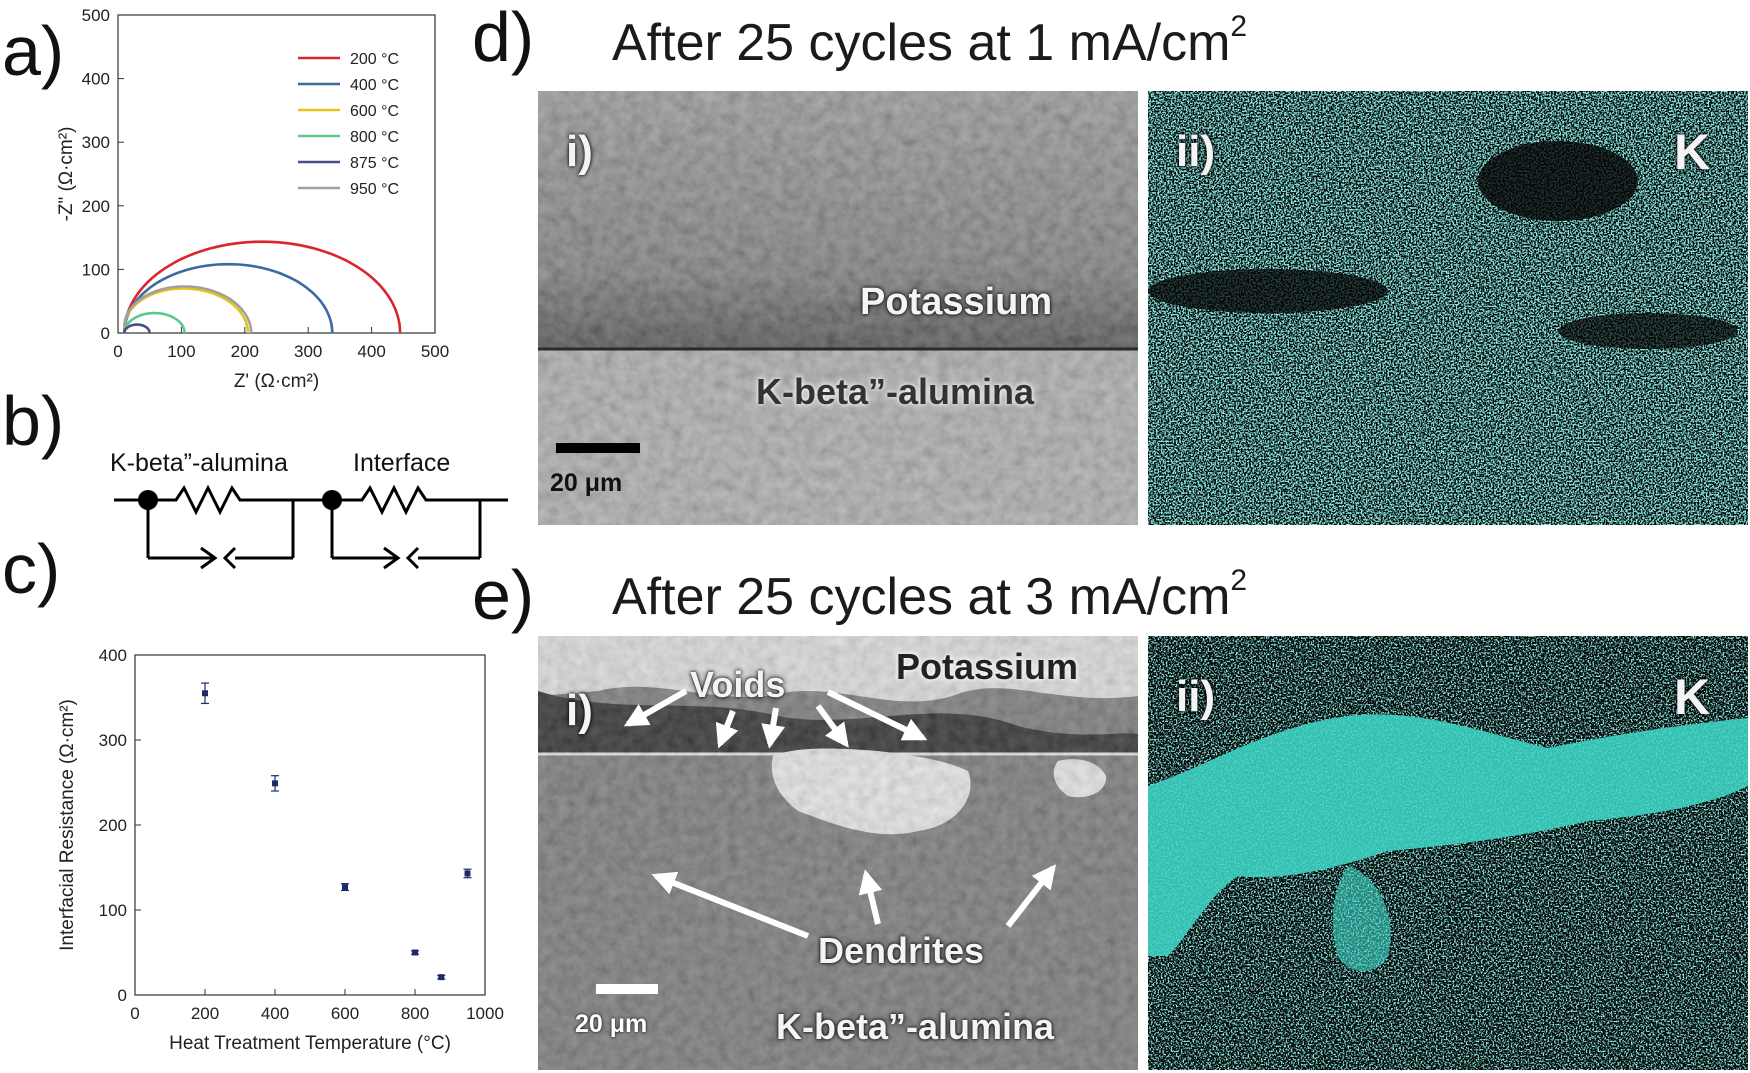  What do you see at coordinates (415, 1013) in the screenshot?
I see `x-tick-label-c: 800` at bounding box center [415, 1013].